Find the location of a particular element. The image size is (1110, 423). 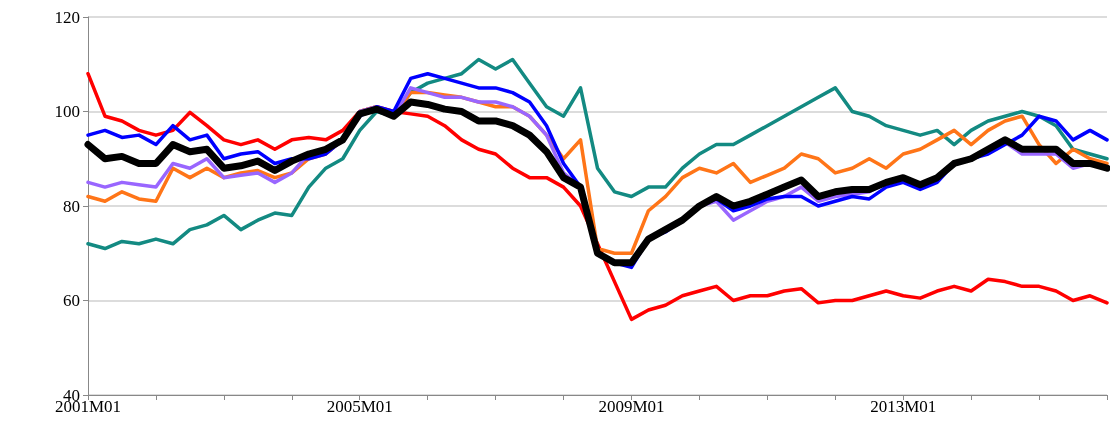

y-tick-label: 60 is located at coordinates (71, 300).